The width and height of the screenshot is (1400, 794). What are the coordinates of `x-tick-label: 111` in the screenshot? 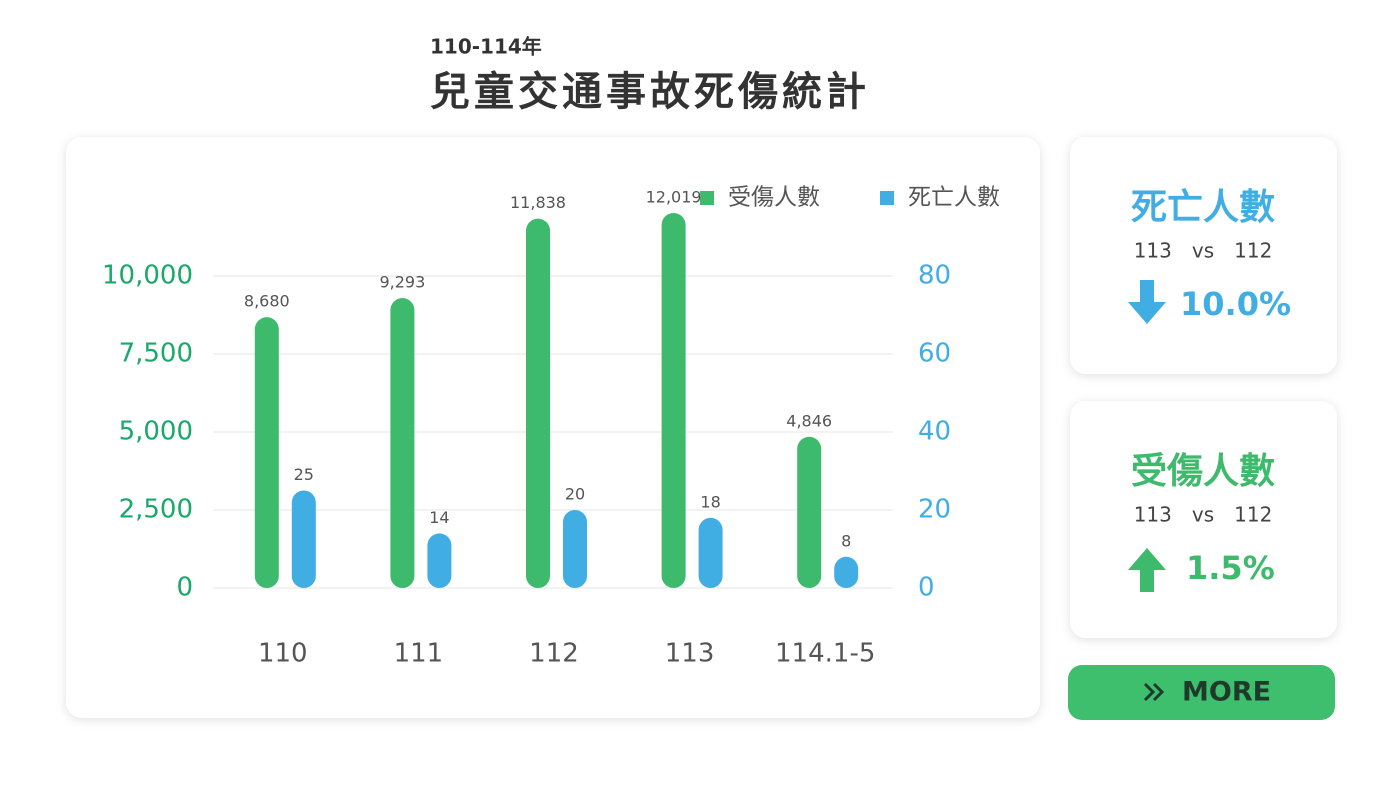 It's located at (419, 654).